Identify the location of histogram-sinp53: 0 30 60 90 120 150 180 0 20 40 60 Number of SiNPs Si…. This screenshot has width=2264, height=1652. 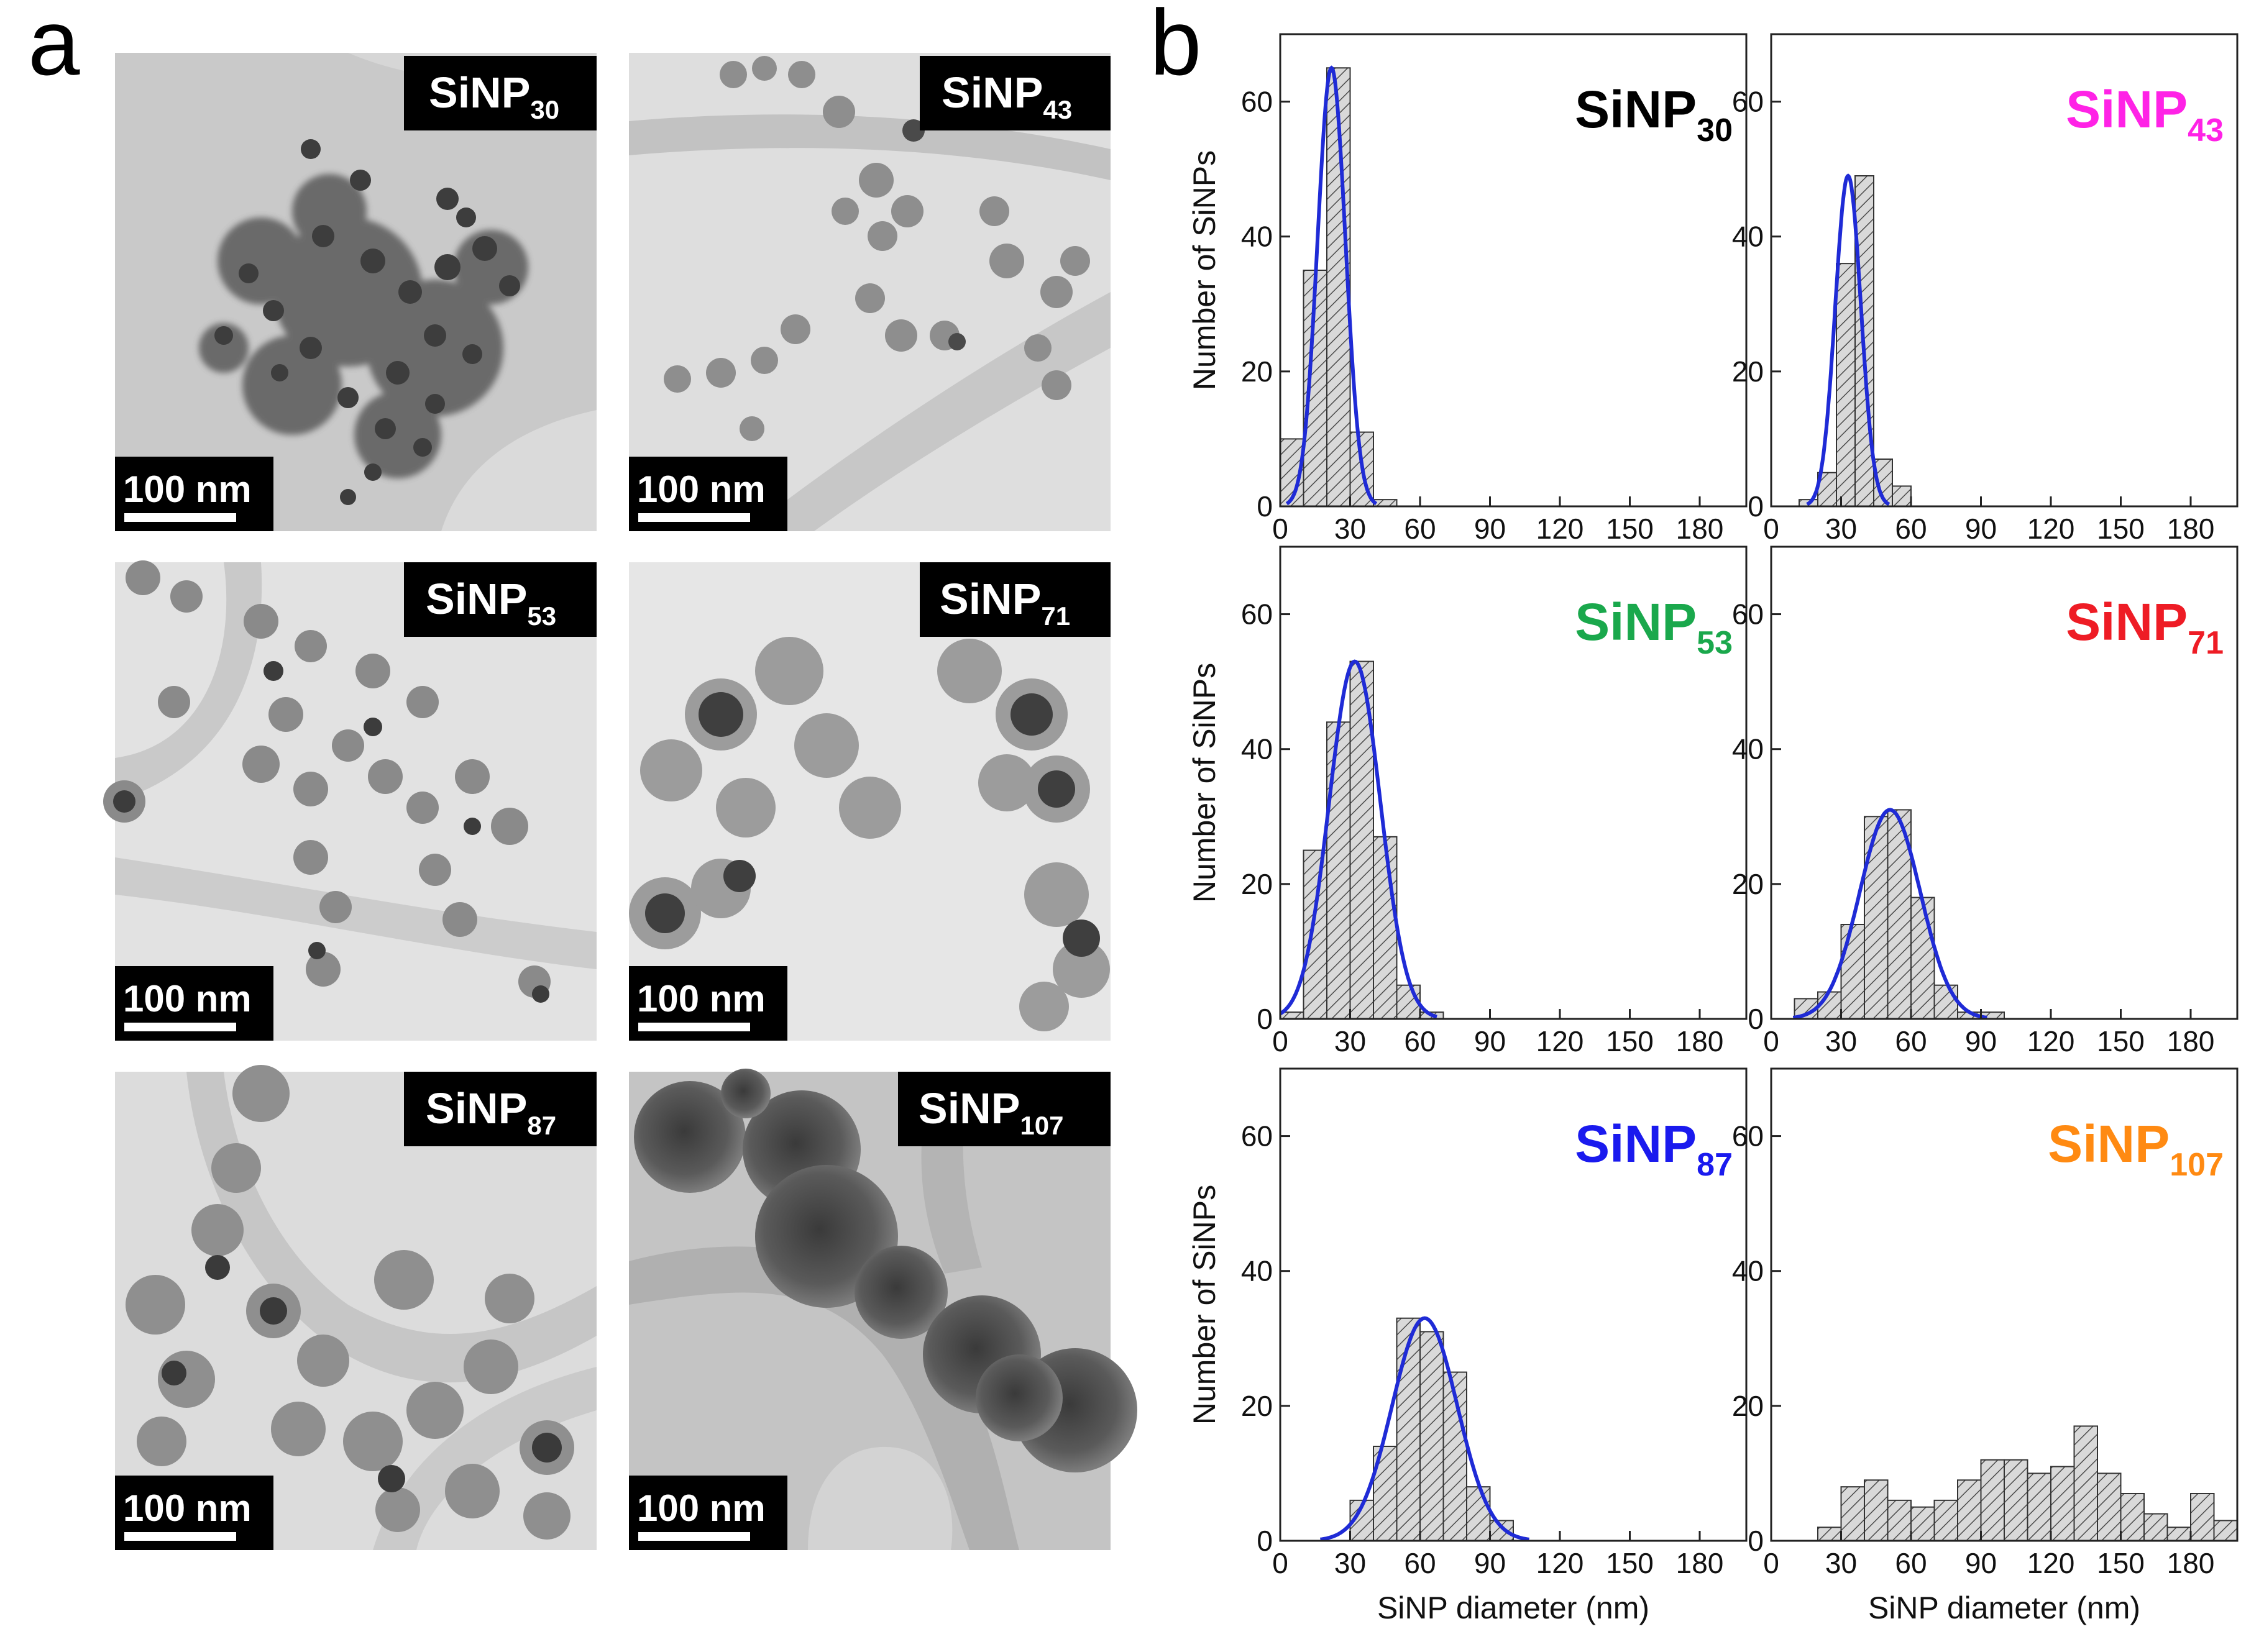
(1468, 801).